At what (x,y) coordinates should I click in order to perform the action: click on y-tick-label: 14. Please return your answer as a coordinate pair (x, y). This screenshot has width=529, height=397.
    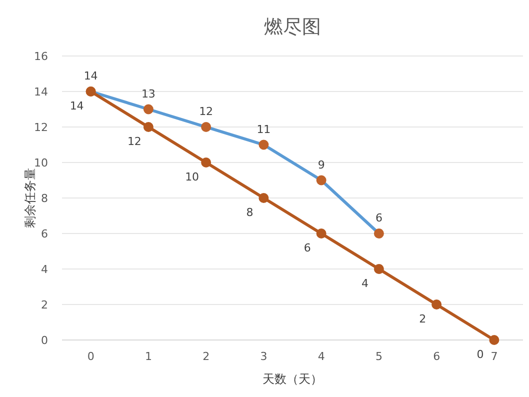
    Looking at the image, I should click on (41, 92).